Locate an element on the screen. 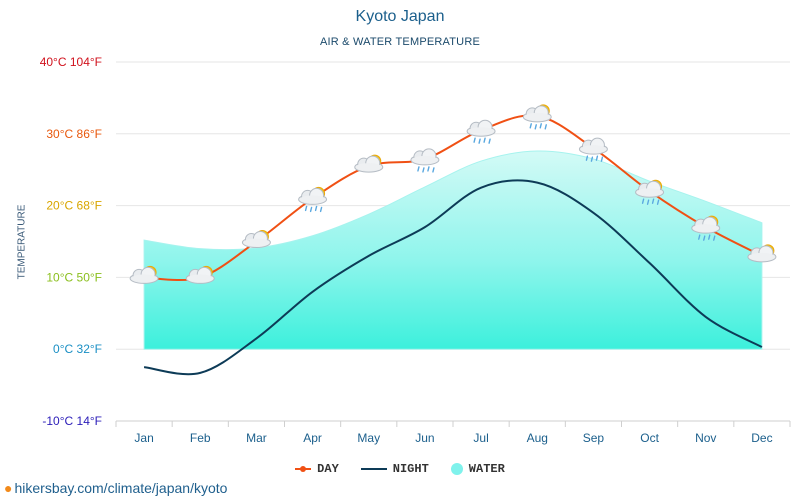 The width and height of the screenshot is (800, 500). x-tick-label: Feb is located at coordinates (200, 438).